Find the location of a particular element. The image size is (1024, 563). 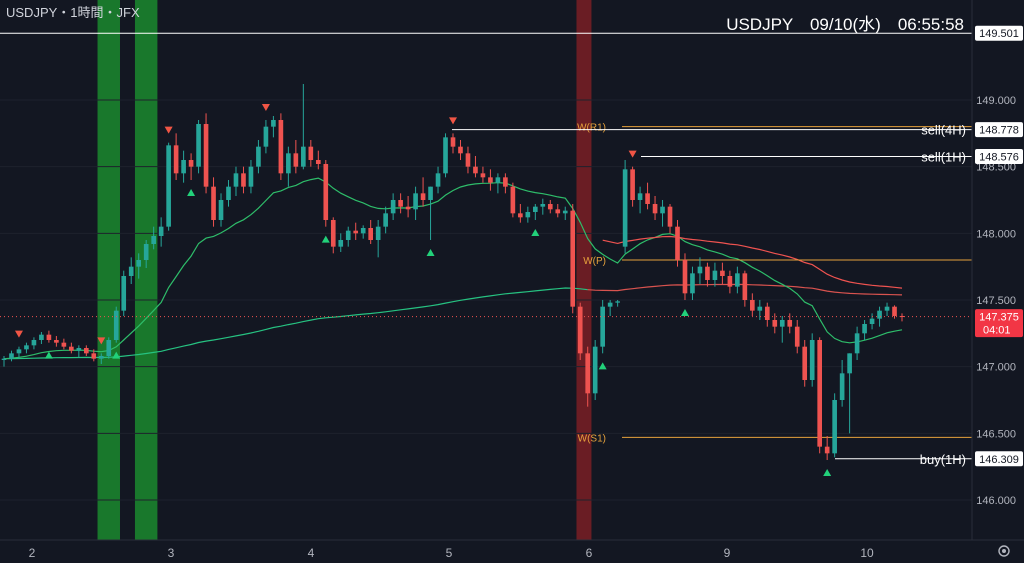

price-tick-label: 147.000 is located at coordinates (996, 368).